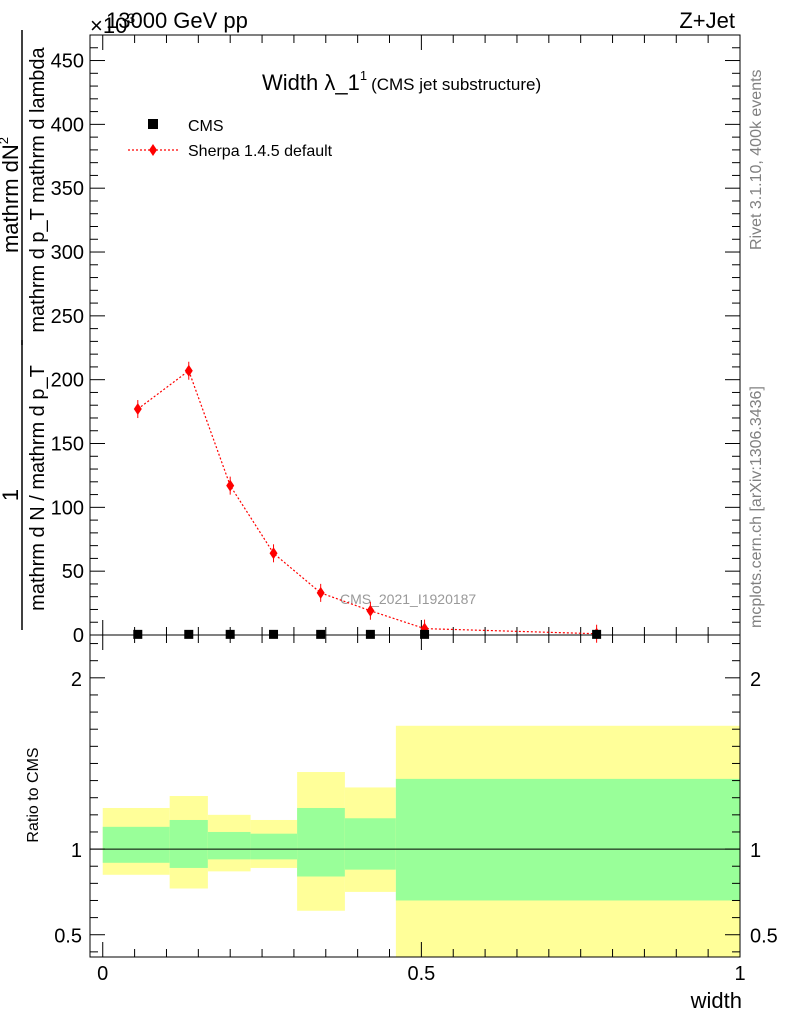 The image size is (786, 1024). Describe the element at coordinates (76, 851) in the screenshot. I see `ratio-y-tick-label: 1` at that location.